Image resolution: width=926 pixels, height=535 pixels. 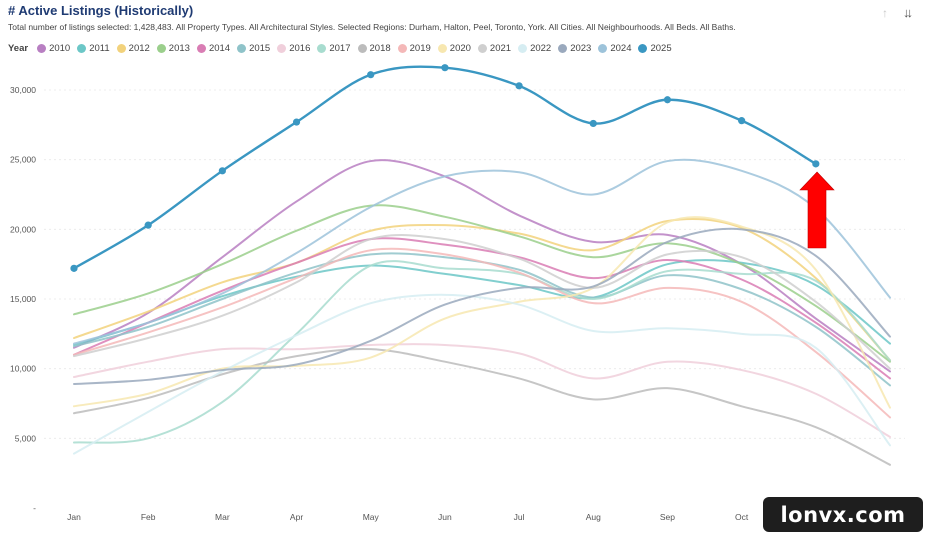 I want to click on y-axis: - 5,000 10,000 15,000 20,000 25,000 30,000, so click(x=23, y=299).